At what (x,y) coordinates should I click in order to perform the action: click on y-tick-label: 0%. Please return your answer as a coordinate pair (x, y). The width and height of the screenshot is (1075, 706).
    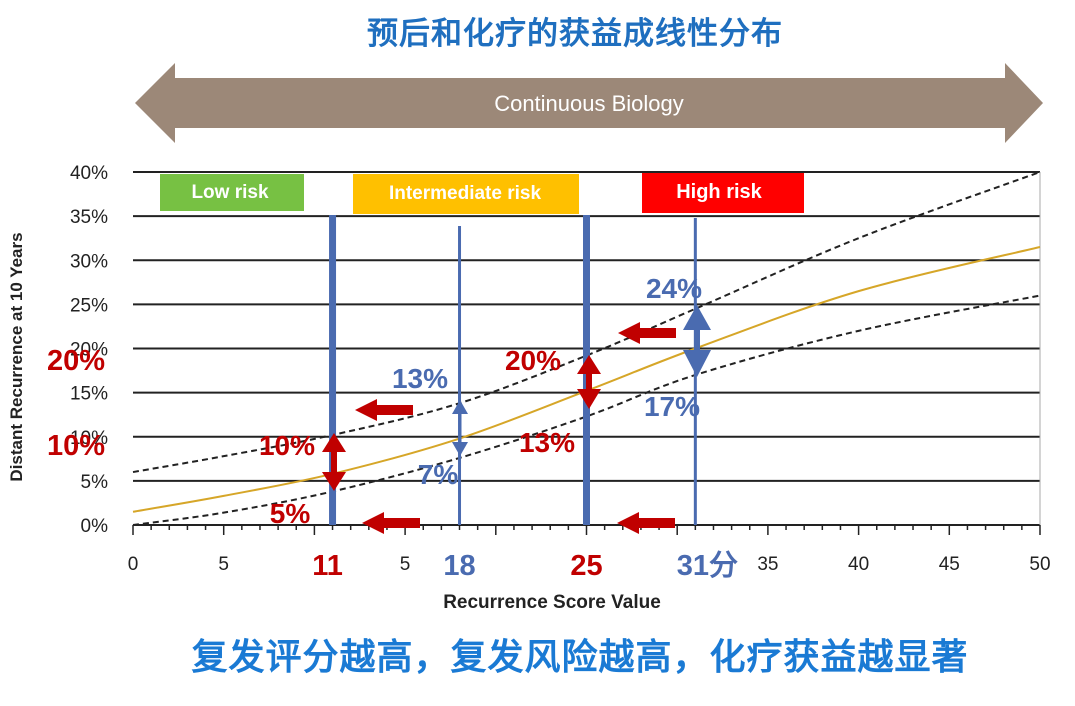
    Looking at the image, I should click on (95, 526).